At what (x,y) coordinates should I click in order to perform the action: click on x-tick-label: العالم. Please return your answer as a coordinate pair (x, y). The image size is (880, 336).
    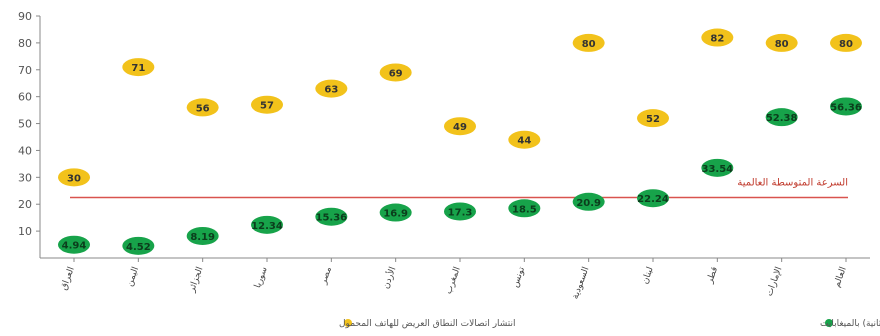
    Looking at the image, I should click on (840, 277).